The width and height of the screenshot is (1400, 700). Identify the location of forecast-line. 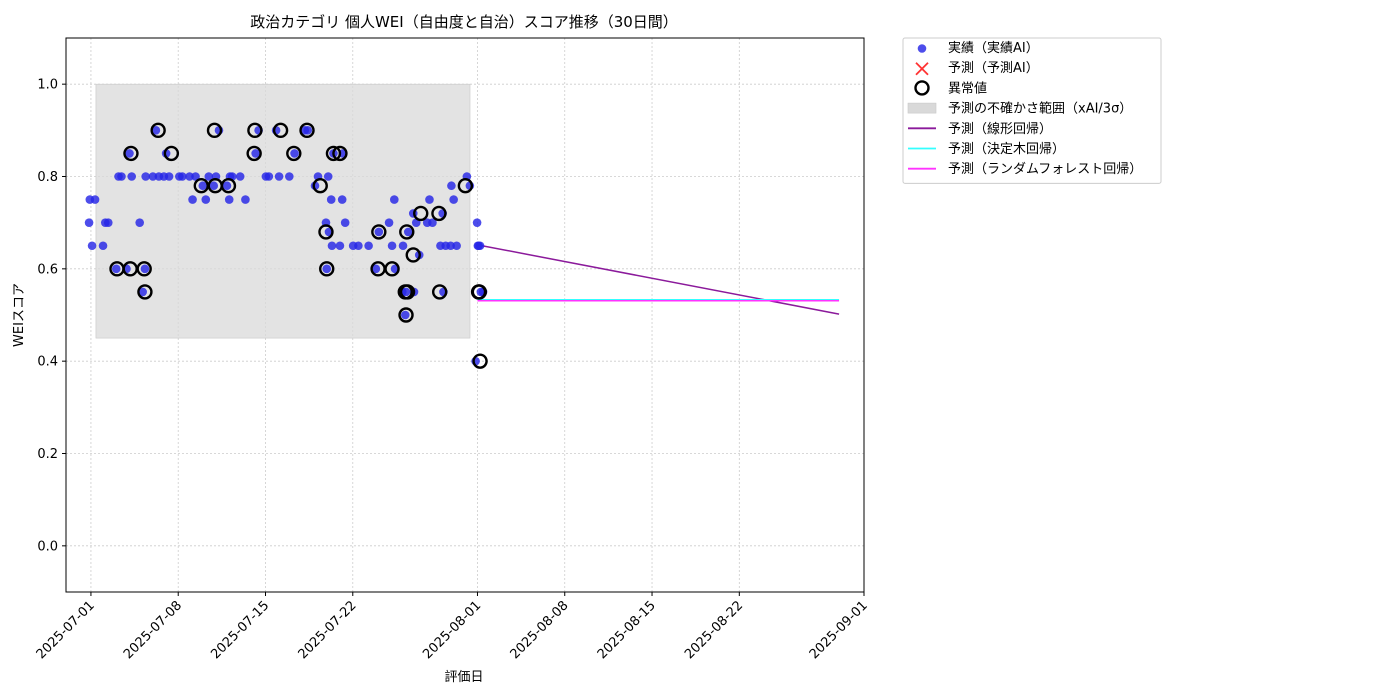
(658, 279).